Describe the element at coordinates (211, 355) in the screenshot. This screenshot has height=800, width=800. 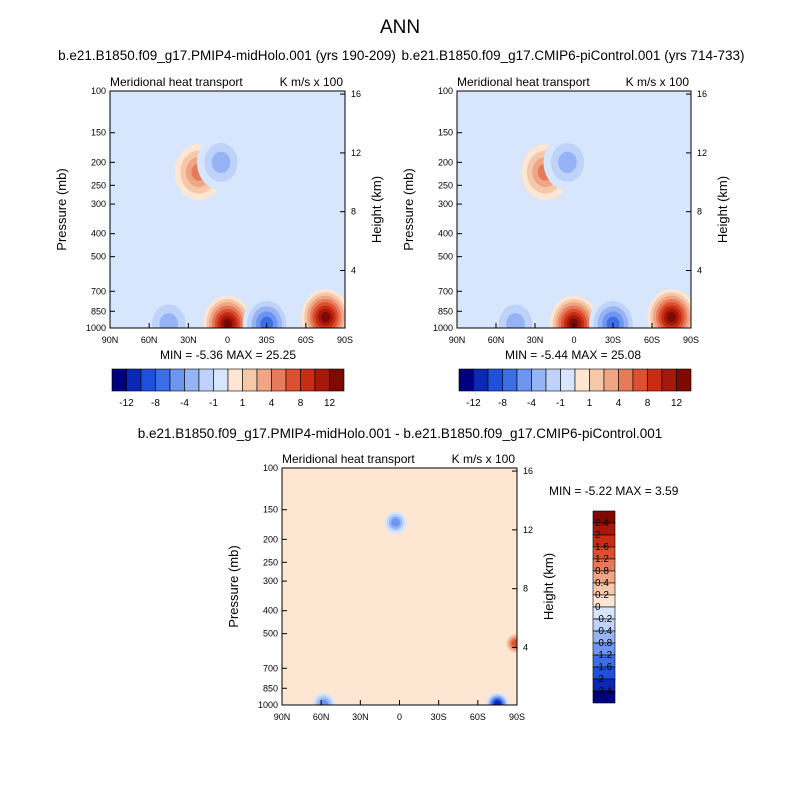
I see `stat-min: -5.36` at that location.